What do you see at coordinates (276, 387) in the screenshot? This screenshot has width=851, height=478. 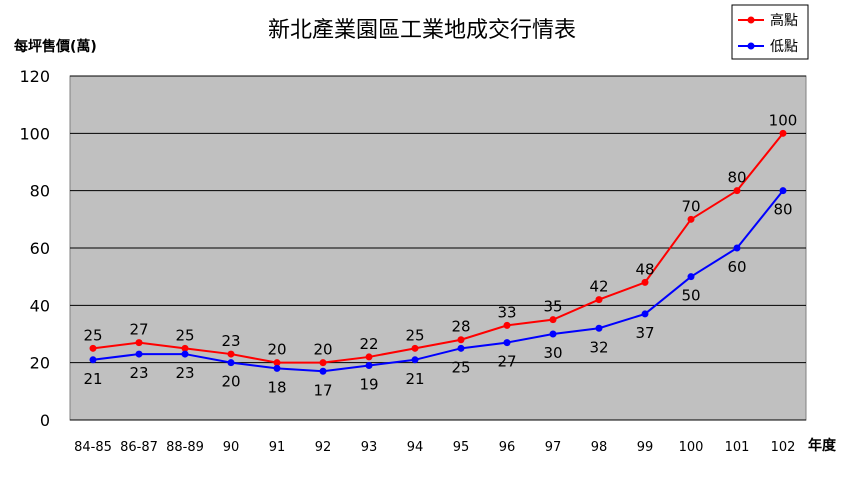 I see `data-label: 18` at bounding box center [276, 387].